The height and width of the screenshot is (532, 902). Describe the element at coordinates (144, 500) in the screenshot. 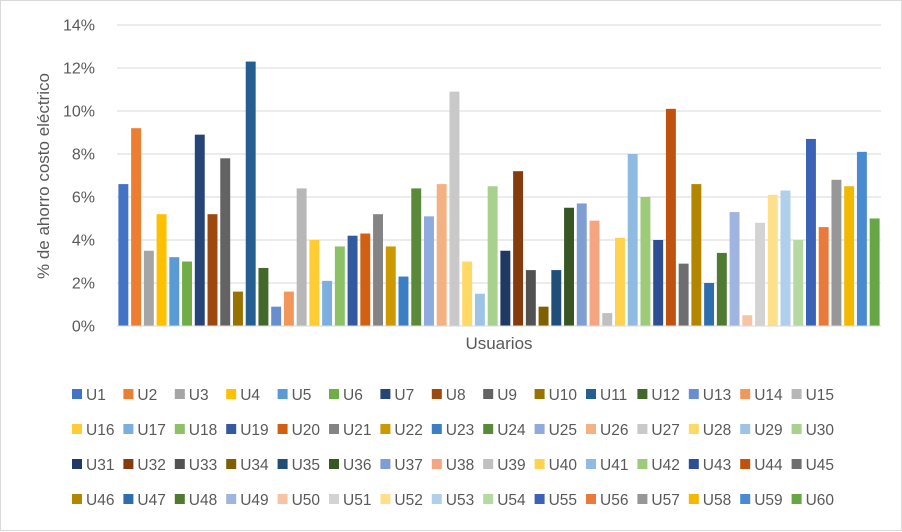

I see `legend-item: U47` at that location.